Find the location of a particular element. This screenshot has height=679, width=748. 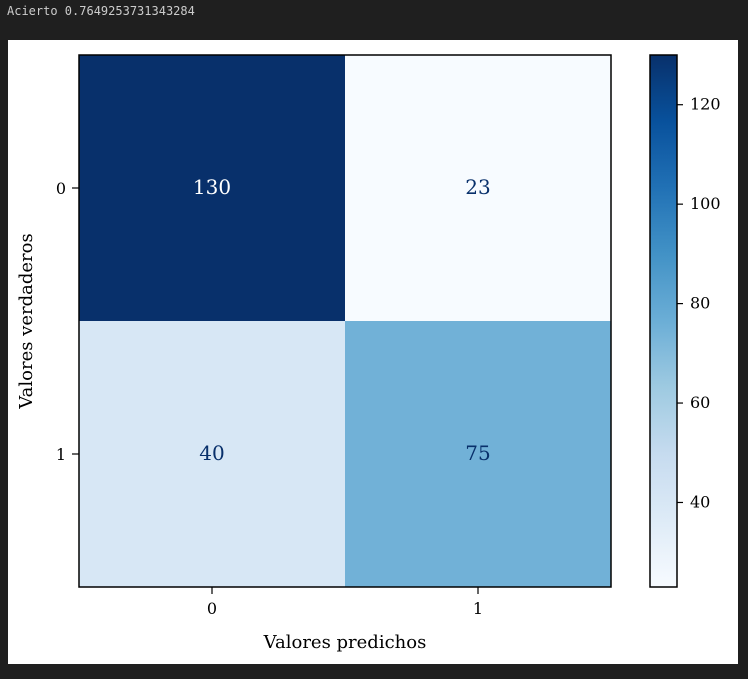

cell-value-0-0: 130 is located at coordinates (212, 187).